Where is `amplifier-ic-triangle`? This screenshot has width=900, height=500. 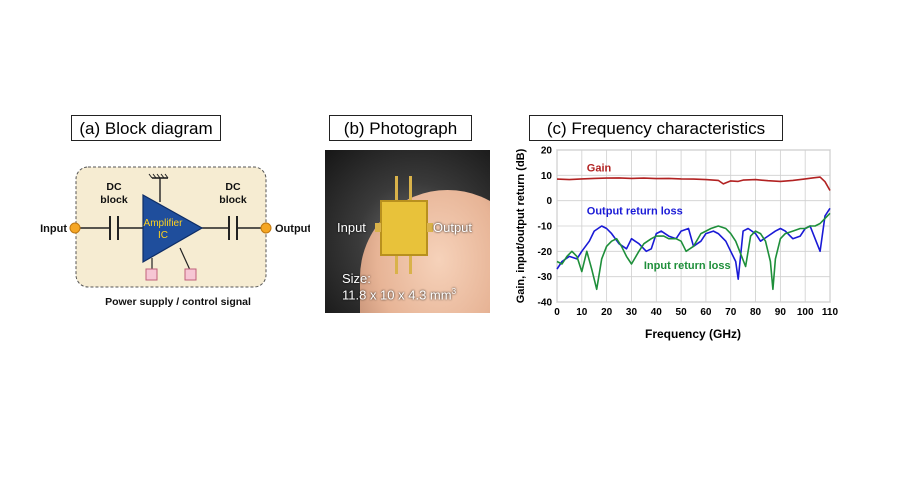 amplifier-ic-triangle is located at coordinates (173, 228).